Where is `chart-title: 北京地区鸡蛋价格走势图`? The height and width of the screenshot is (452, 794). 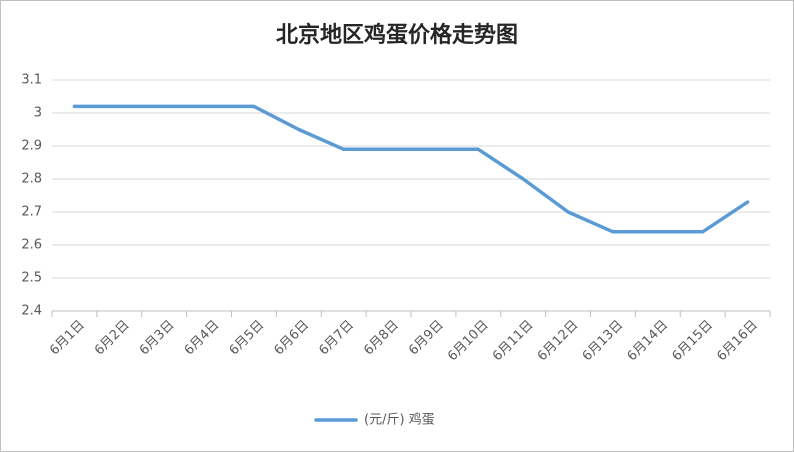
chart-title: 北京地区鸡蛋价格走势图 is located at coordinates (397, 35).